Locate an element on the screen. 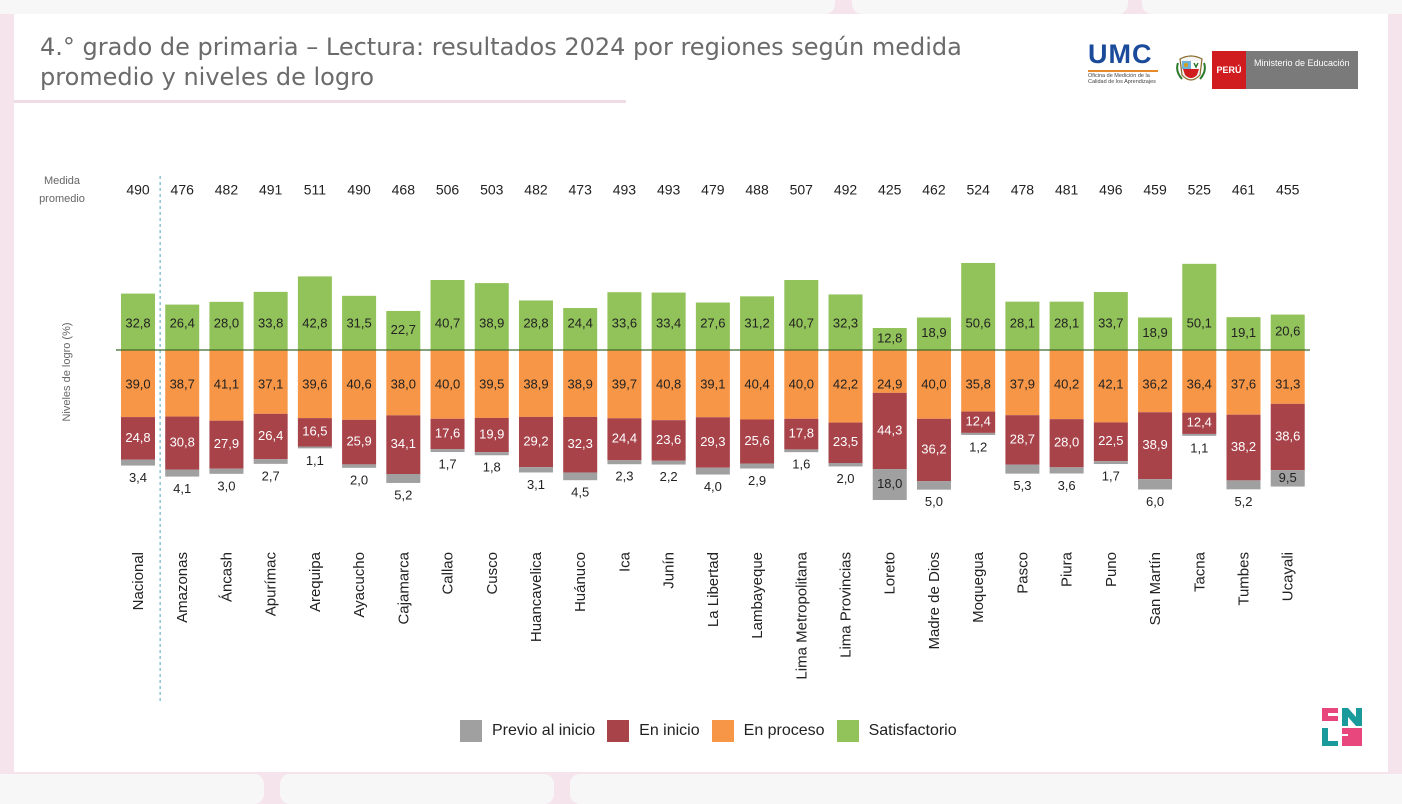 The height and width of the screenshot is (804, 1402). row-label: Medida is located at coordinates (62, 181).